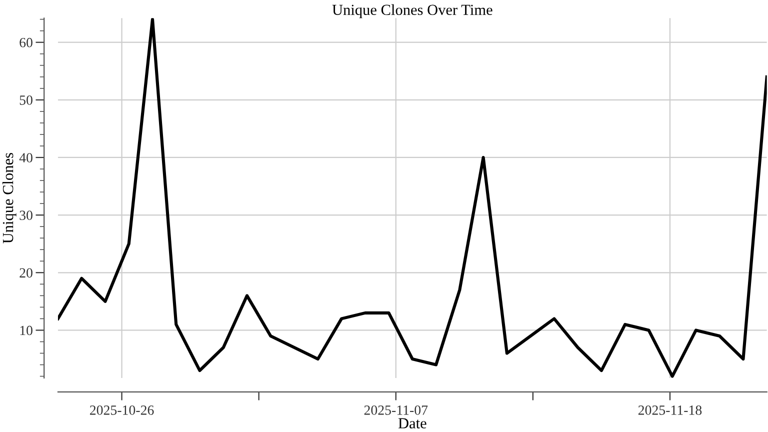  I want to click on x-tick-label: 2025-11-18, so click(670, 410).